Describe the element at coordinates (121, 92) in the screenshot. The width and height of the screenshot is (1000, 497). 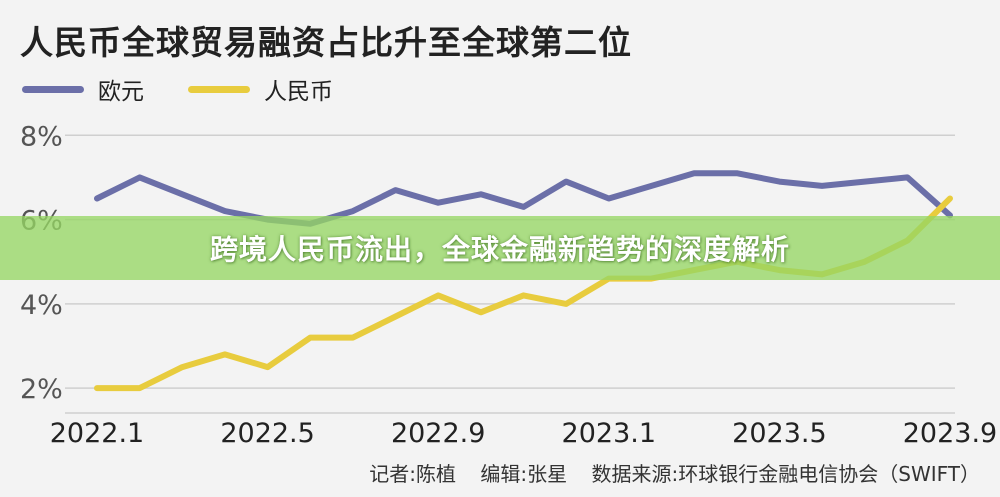
I see `legend-label-euro: 欧元` at that location.